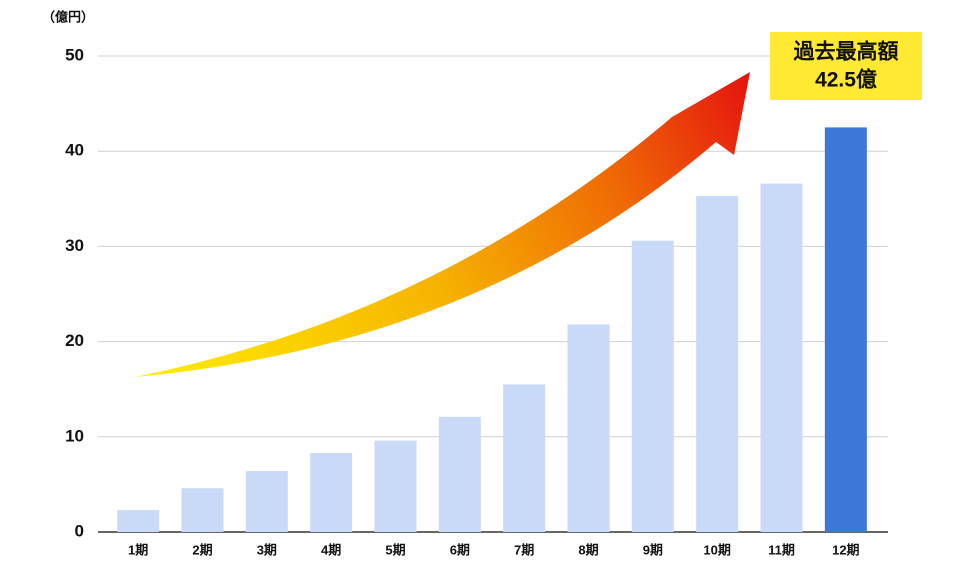  I want to click on x-tick-label: 4期, so click(331, 549).